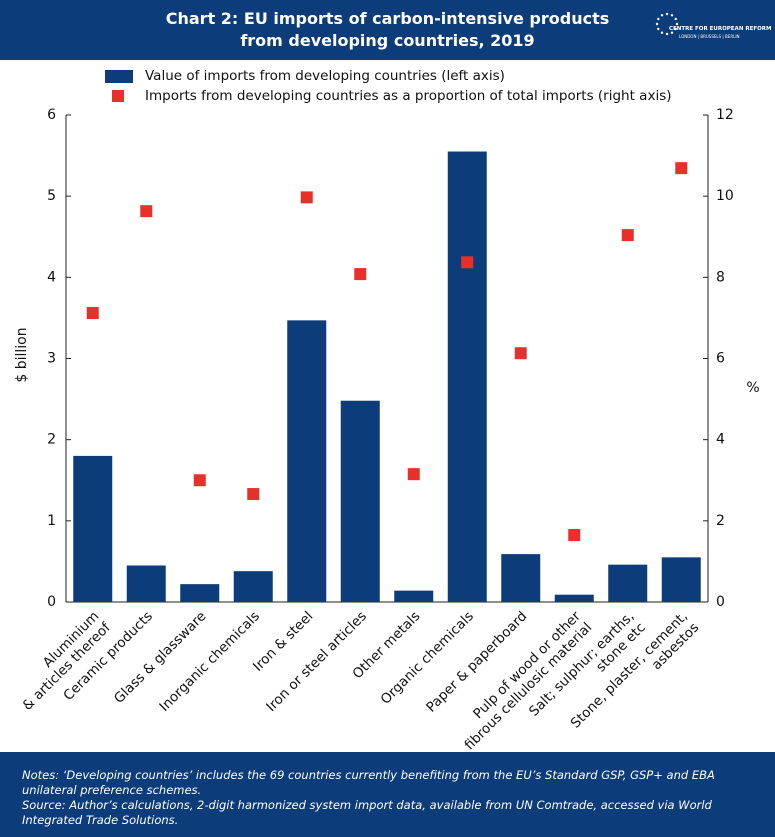  I want to click on y2-tick-label: 8, so click(720, 277).